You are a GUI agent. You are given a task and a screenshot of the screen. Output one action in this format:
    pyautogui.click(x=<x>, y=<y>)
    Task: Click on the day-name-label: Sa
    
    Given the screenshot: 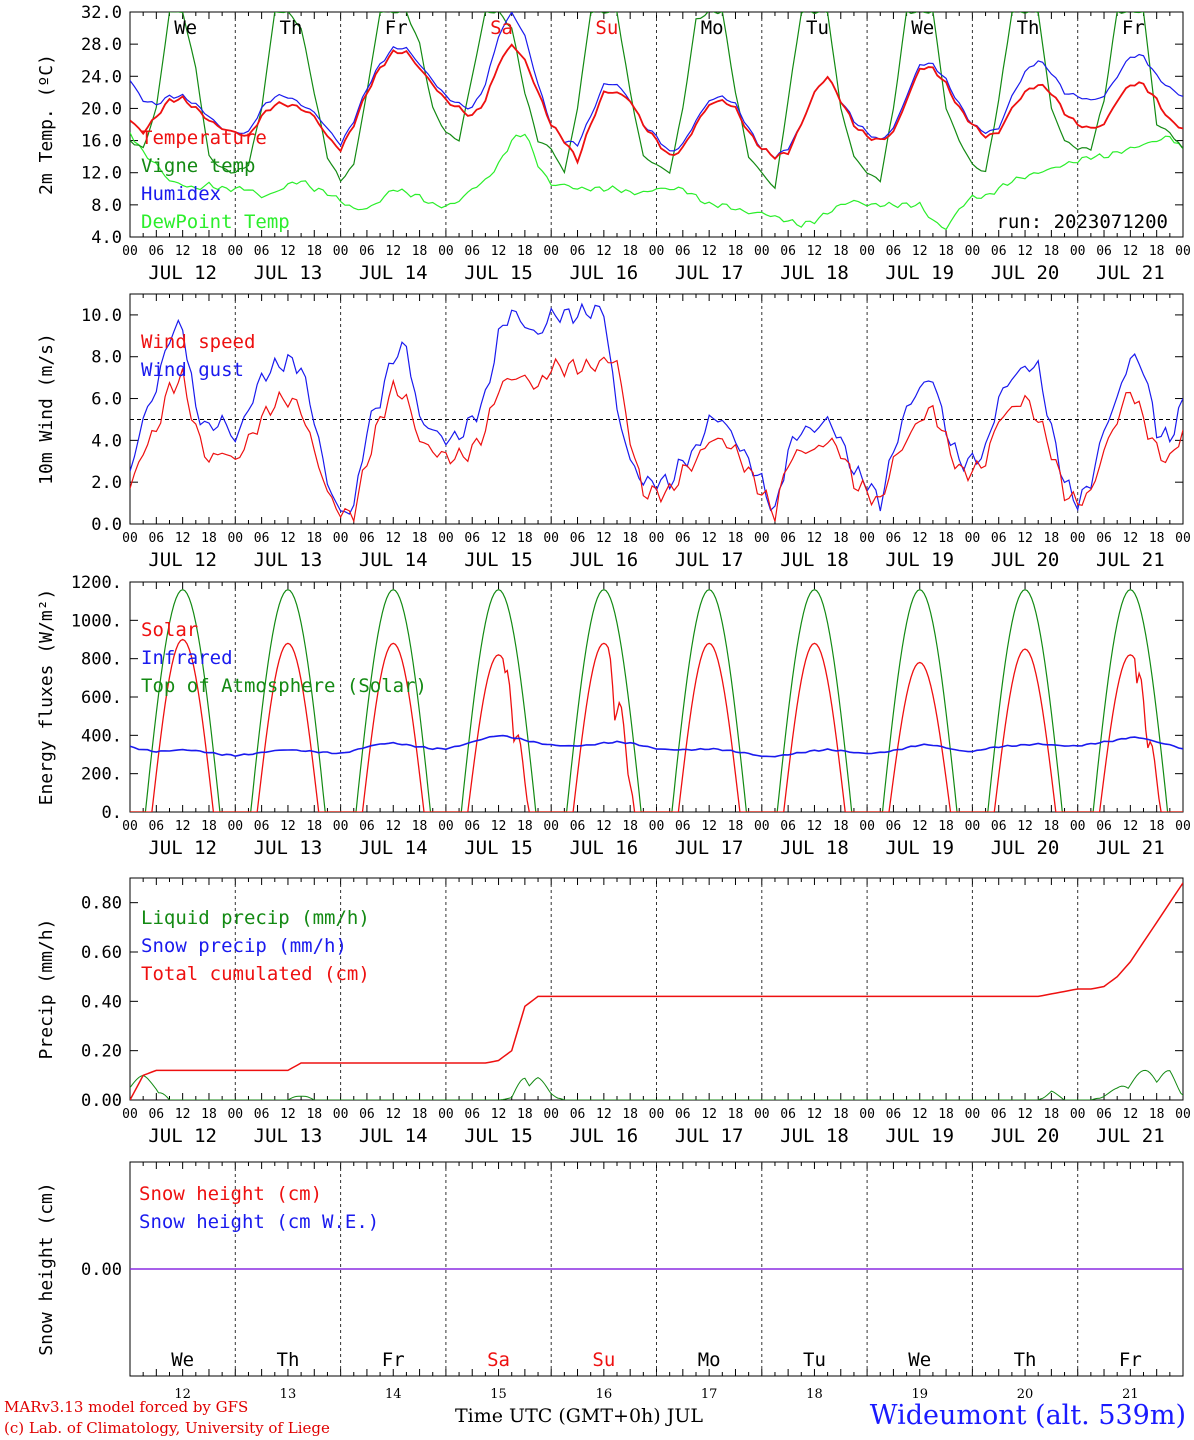 What is the action you would take?
    pyautogui.click(x=498, y=1360)
    